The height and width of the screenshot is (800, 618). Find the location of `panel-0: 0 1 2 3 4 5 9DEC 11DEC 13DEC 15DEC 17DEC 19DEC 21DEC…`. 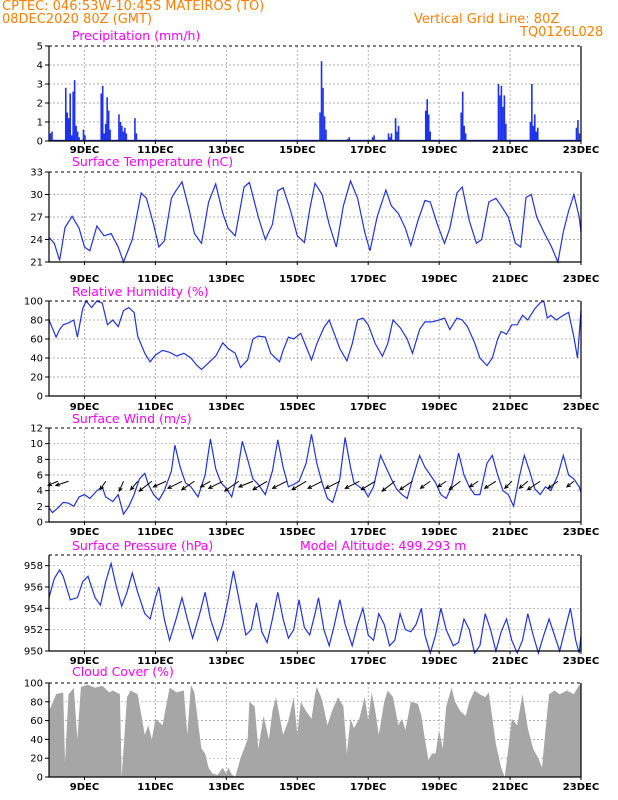

panel-0: 0 1 2 3 4 5 9DEC 11DEC 13DEC 15DEC 17DEC 19DEC 21DEC… is located at coordinates (318, 92).